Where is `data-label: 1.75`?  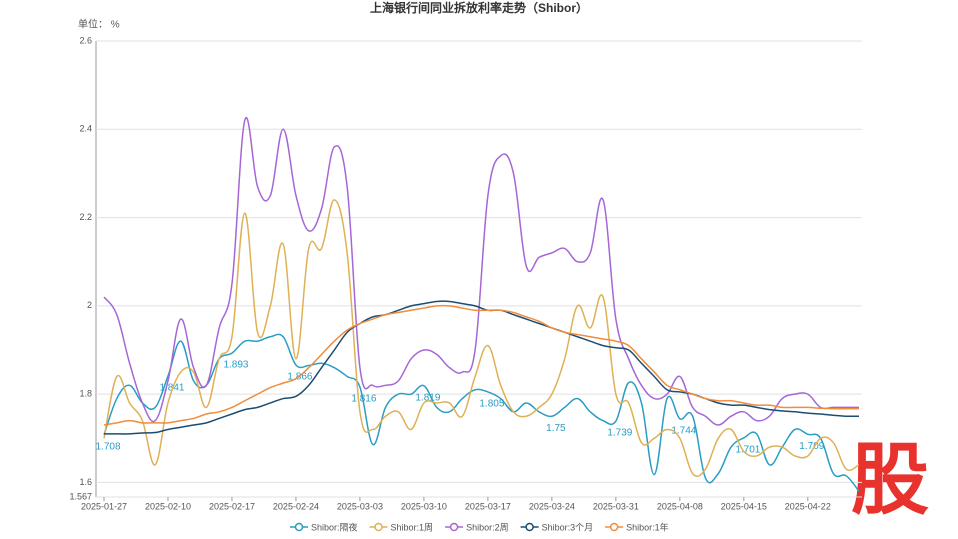 data-label: 1.75 is located at coordinates (556, 428).